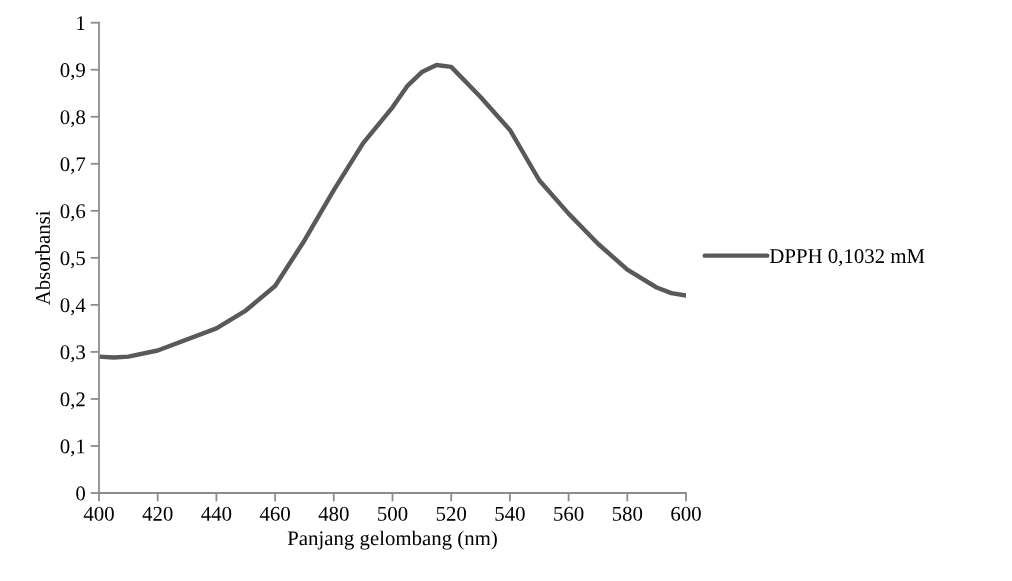 The height and width of the screenshot is (581, 1012). I want to click on x-tick-label: 400, so click(98, 513).